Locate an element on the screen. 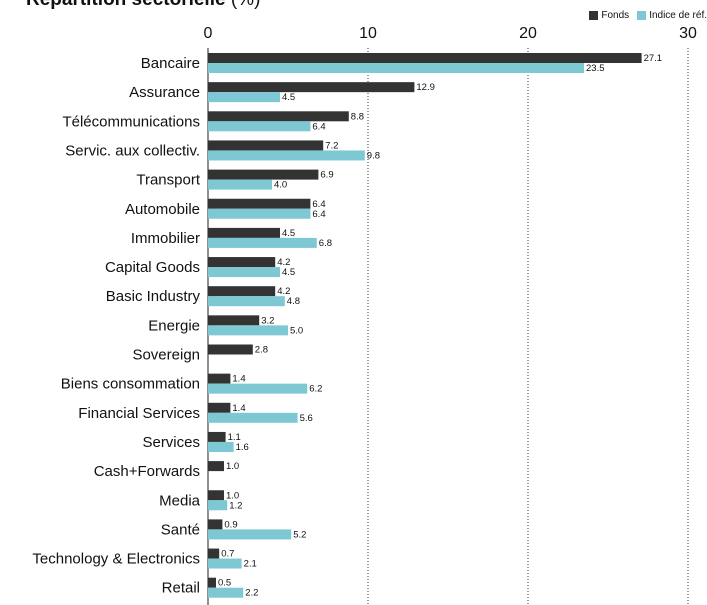  category-label-biens-consommation: Biens consommation is located at coordinates (130, 384).